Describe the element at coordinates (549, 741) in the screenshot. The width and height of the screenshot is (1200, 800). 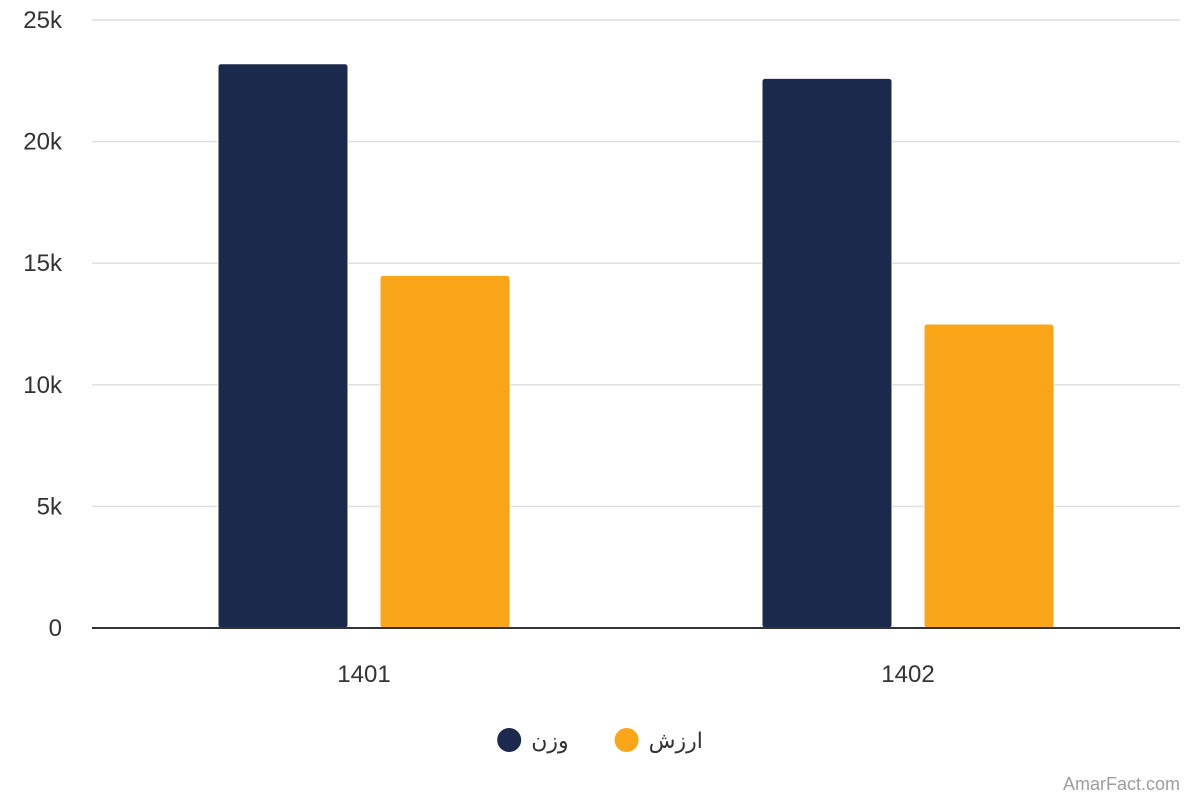
I see `legend-label: وزن` at that location.